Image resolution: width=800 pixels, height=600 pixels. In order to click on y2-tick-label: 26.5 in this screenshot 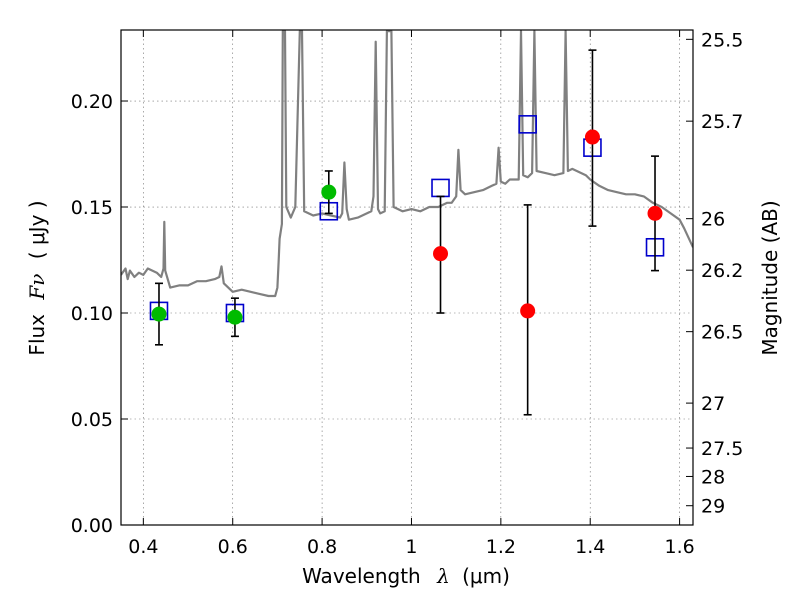, I will do `click(722, 333)`.